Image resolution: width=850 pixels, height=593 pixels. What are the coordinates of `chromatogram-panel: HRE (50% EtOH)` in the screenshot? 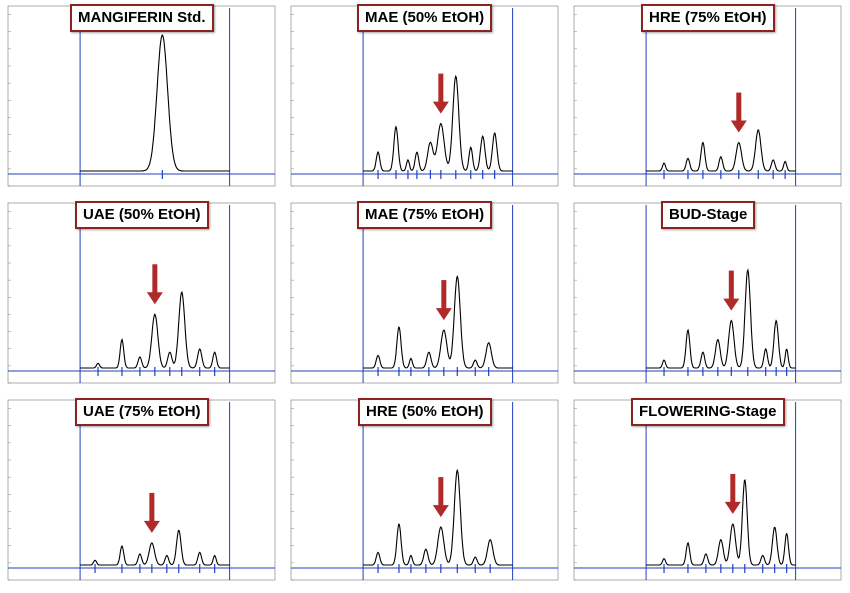 It's located at (424, 492).